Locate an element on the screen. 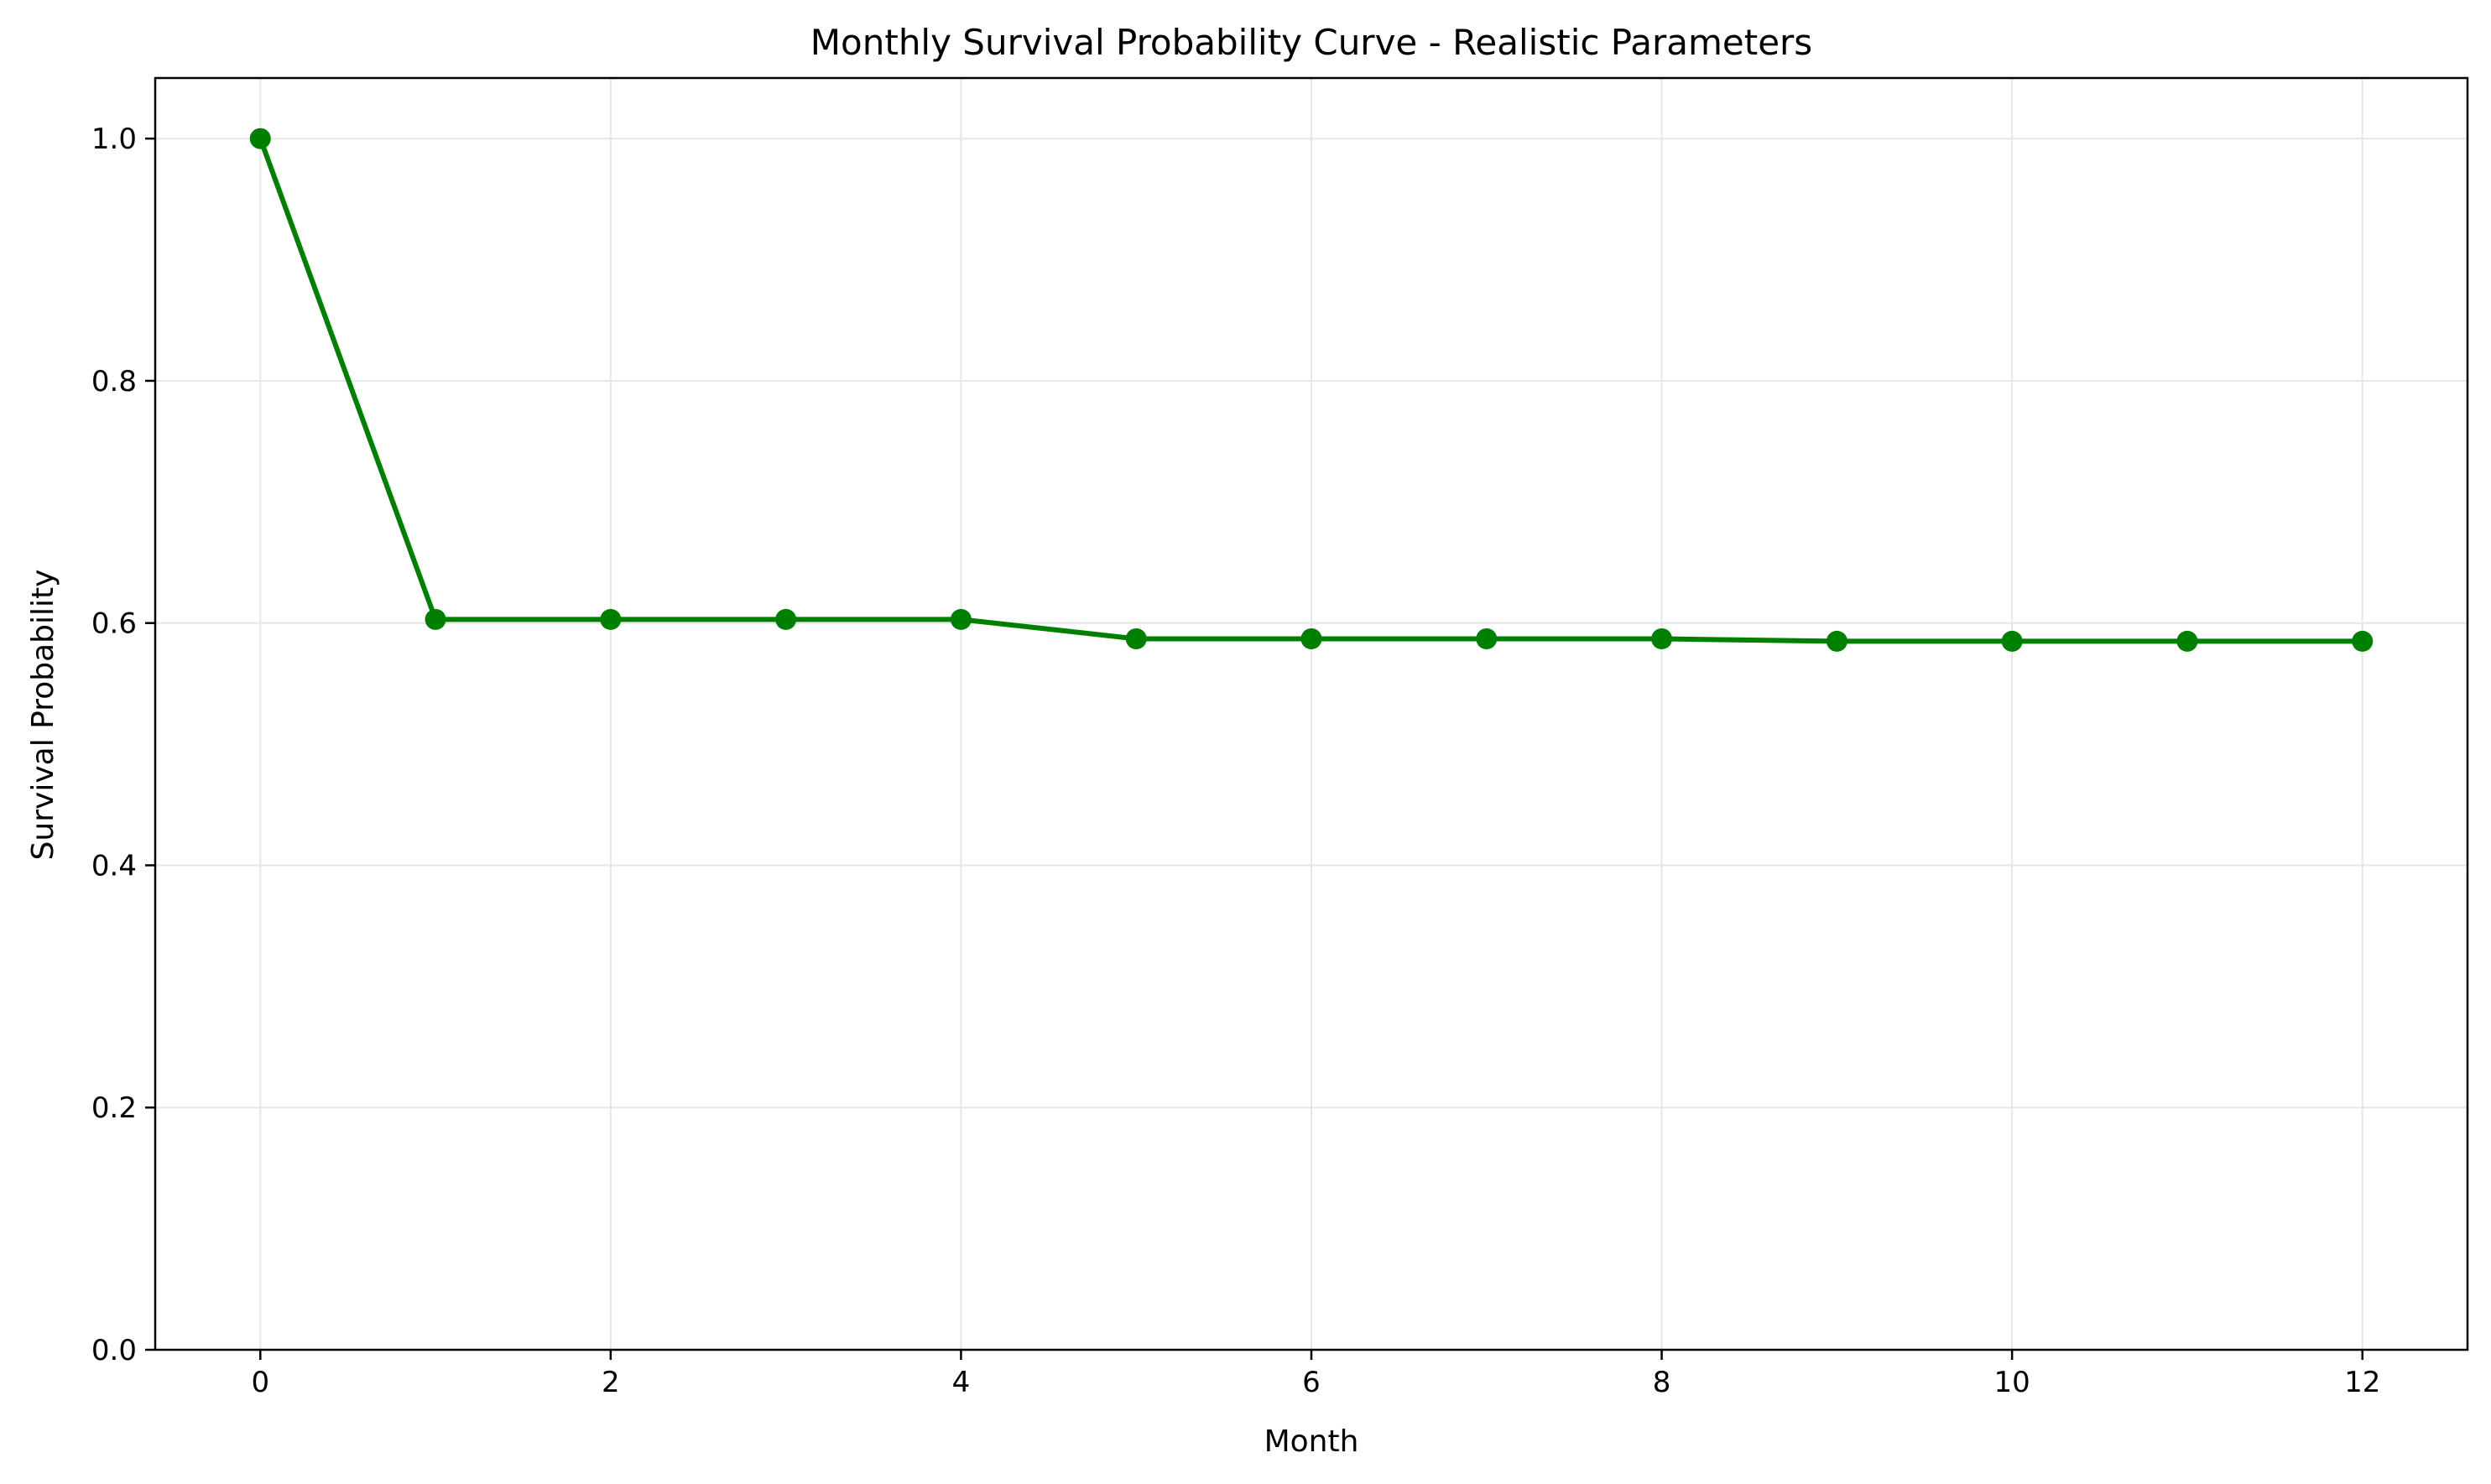  y-tick-label: 0.6 is located at coordinates (114, 624).